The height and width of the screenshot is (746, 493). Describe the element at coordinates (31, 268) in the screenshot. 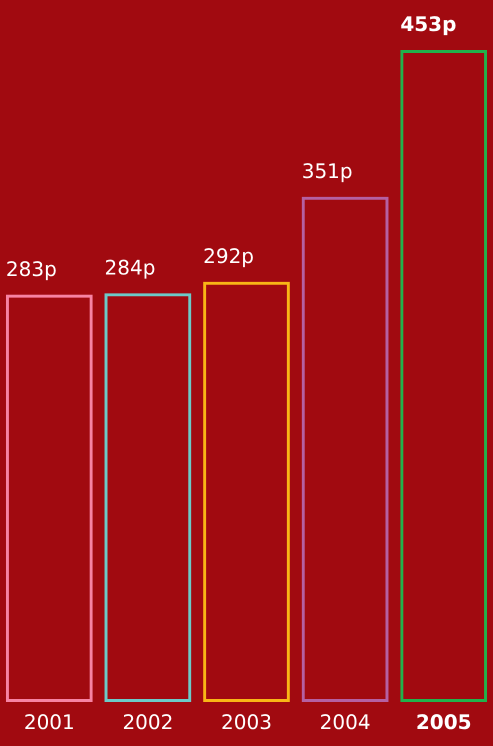

I see `data-label: 283p` at that location.